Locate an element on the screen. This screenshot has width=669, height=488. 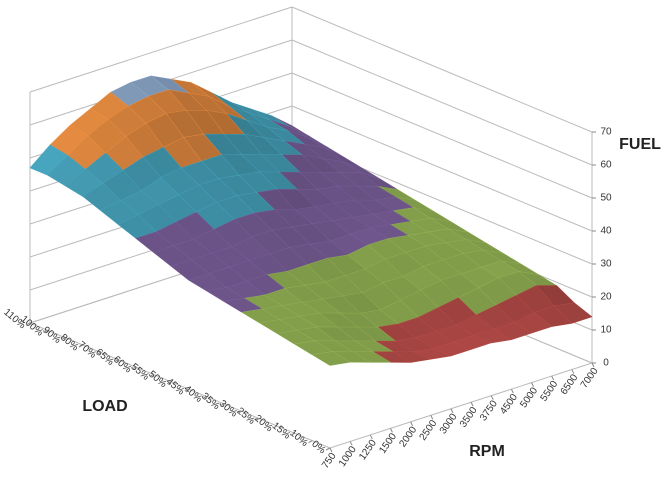
floor-edge is located at coordinates (461, 405).